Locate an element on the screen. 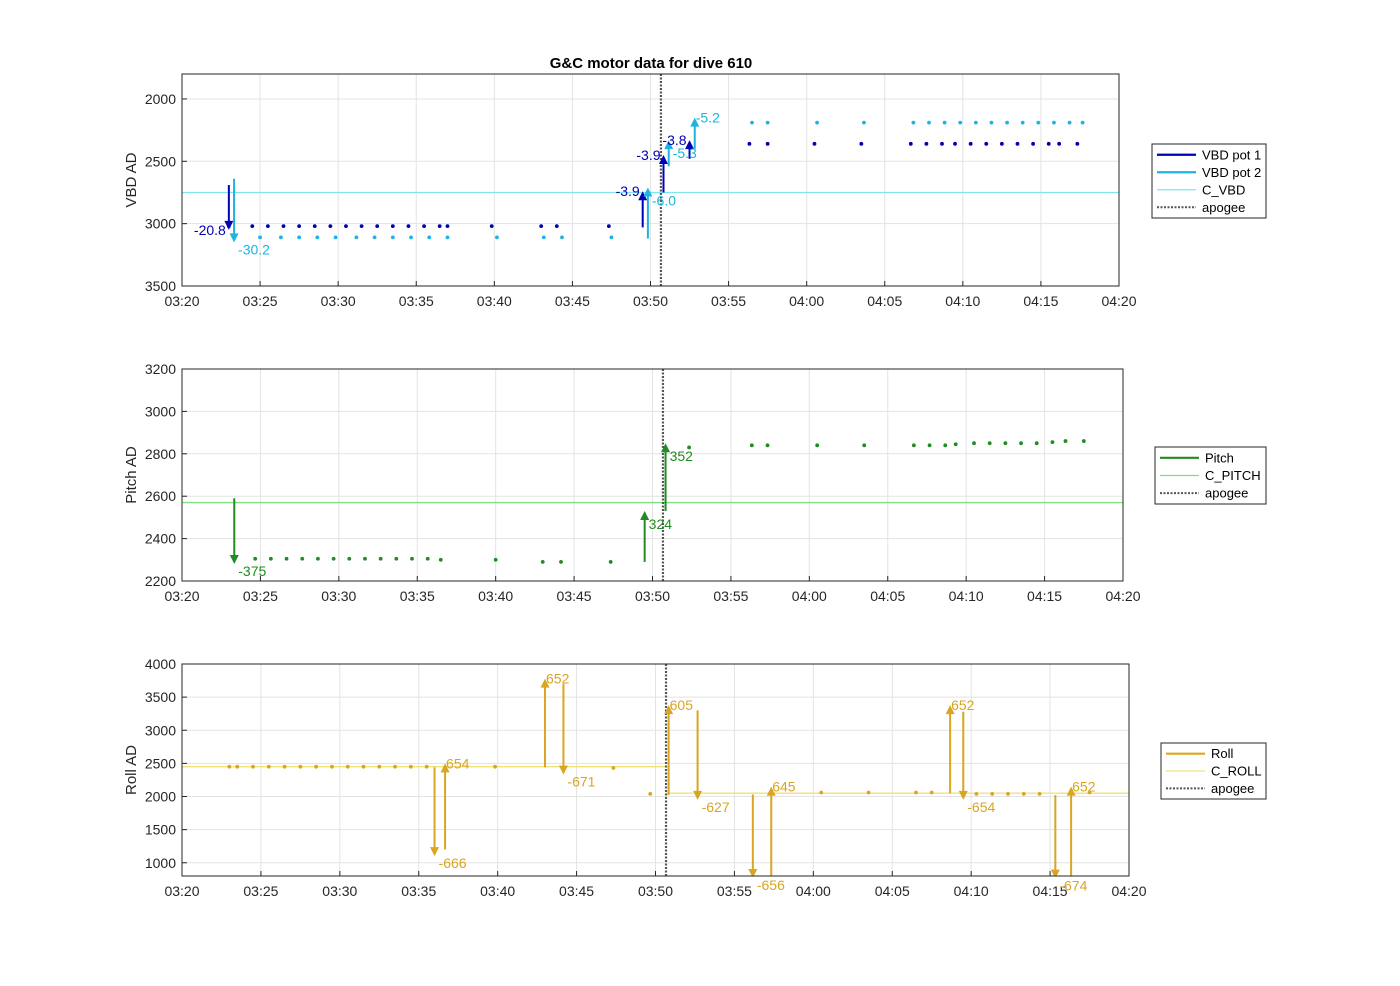 Image resolution: width=1400 pixels, height=986 pixels. vbd-move-label: -3.8 is located at coordinates (674, 140).